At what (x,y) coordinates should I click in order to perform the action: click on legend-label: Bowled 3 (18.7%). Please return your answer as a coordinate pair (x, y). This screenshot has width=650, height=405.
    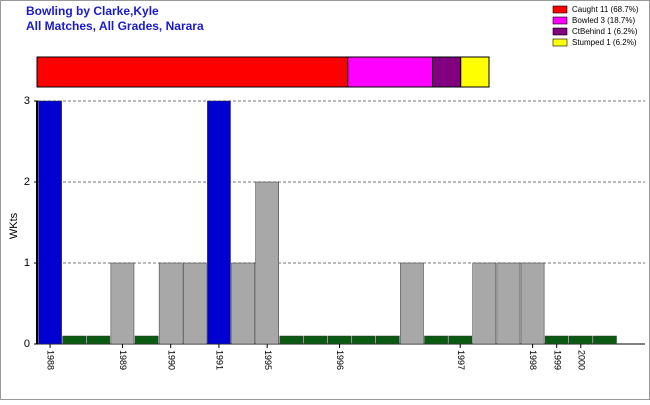
    Looking at the image, I should click on (603, 20).